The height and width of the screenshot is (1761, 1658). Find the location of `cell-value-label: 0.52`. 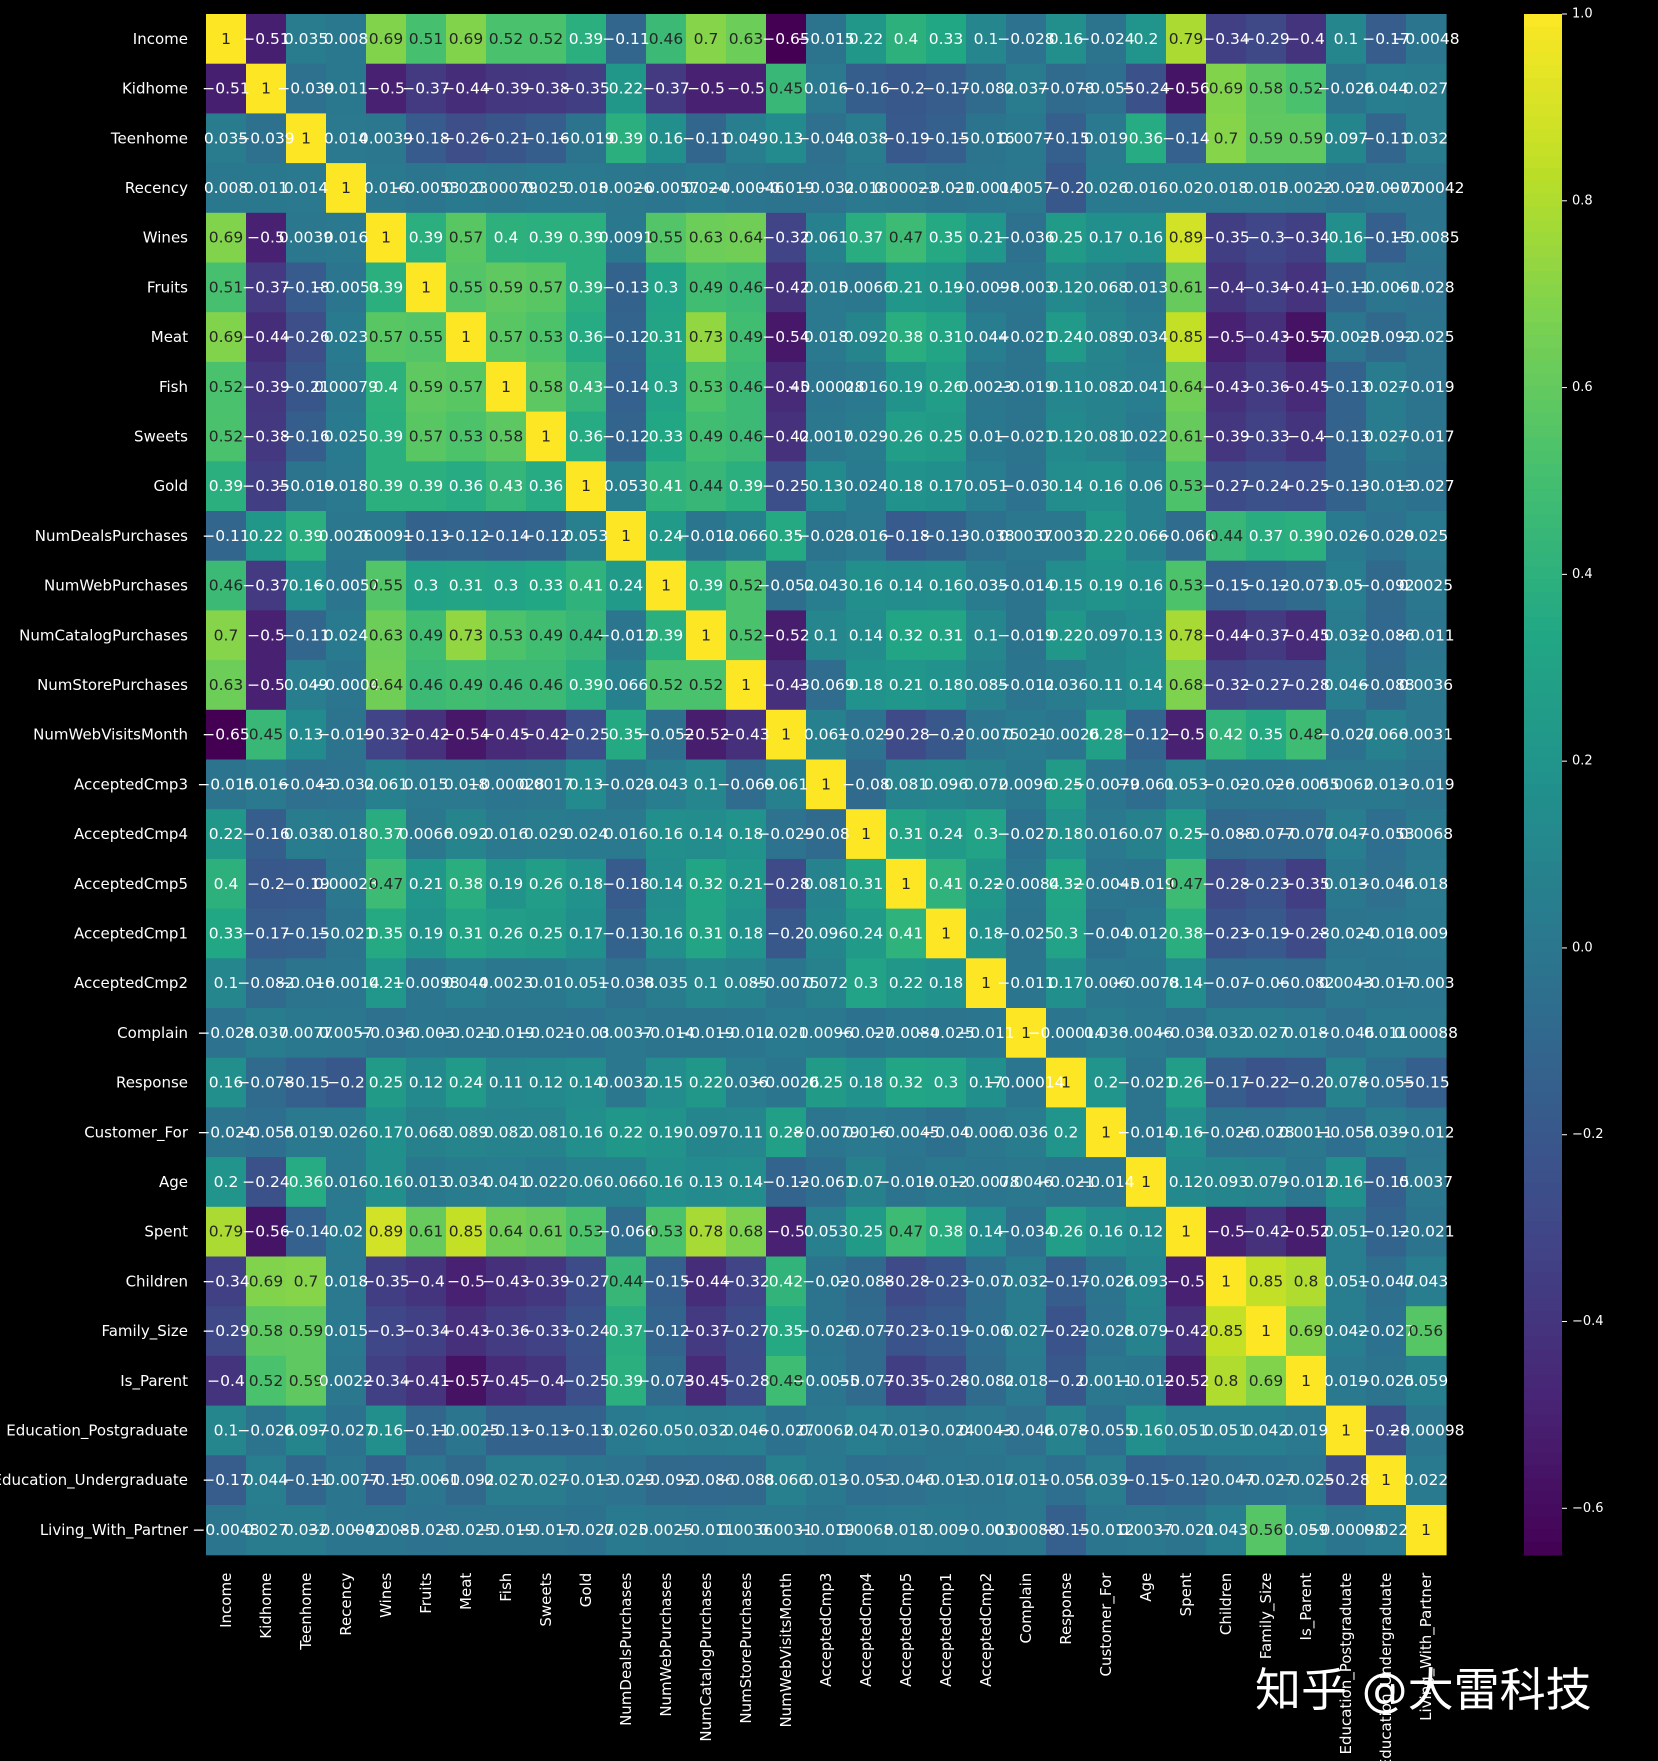

cell-value-label: 0.52 is located at coordinates (666, 685).